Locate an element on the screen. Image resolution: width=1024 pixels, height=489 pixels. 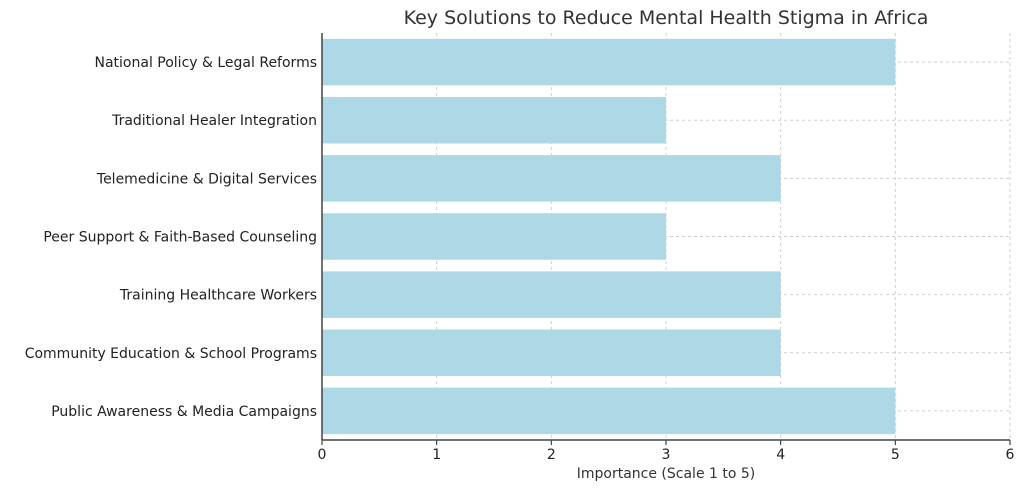
category-label: Community Education & School Programs is located at coordinates (171, 354).